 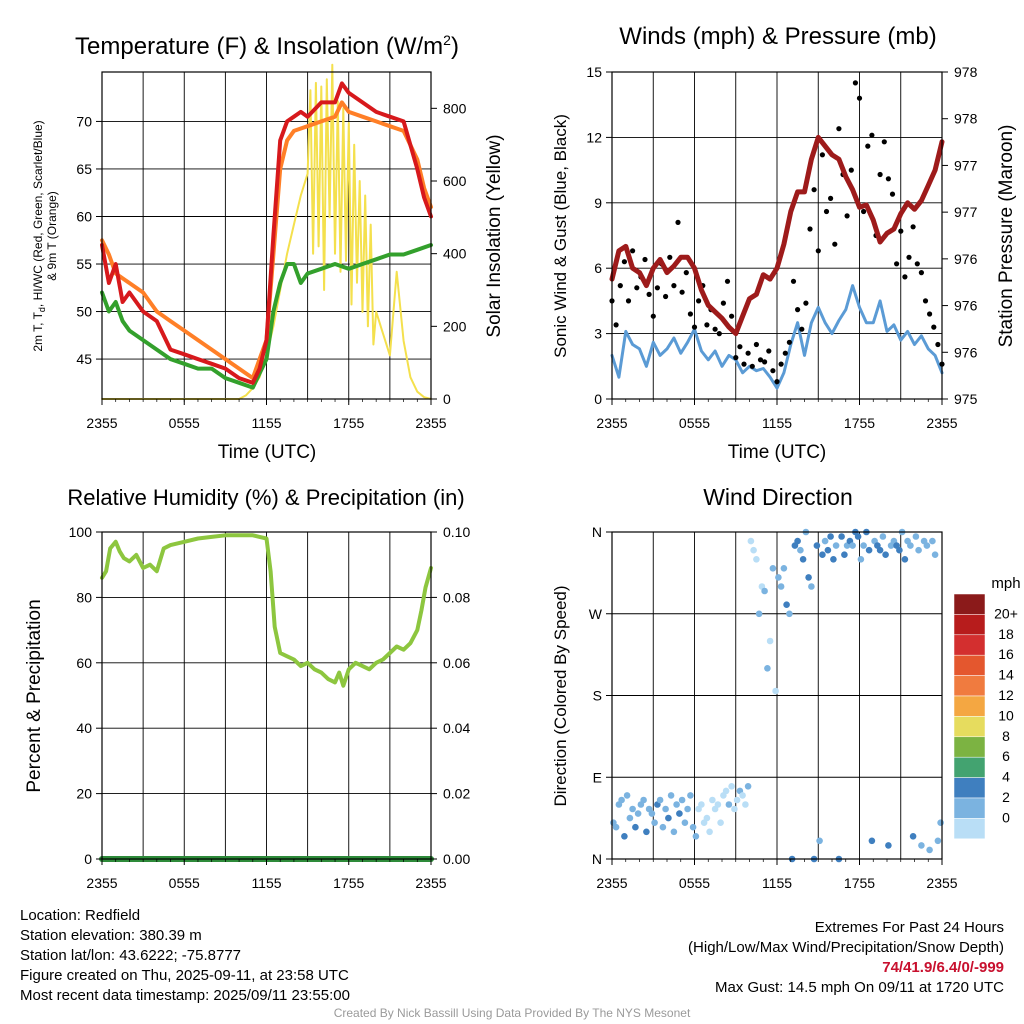 I want to click on y-tick-label: 9, so click(x=598, y=203).